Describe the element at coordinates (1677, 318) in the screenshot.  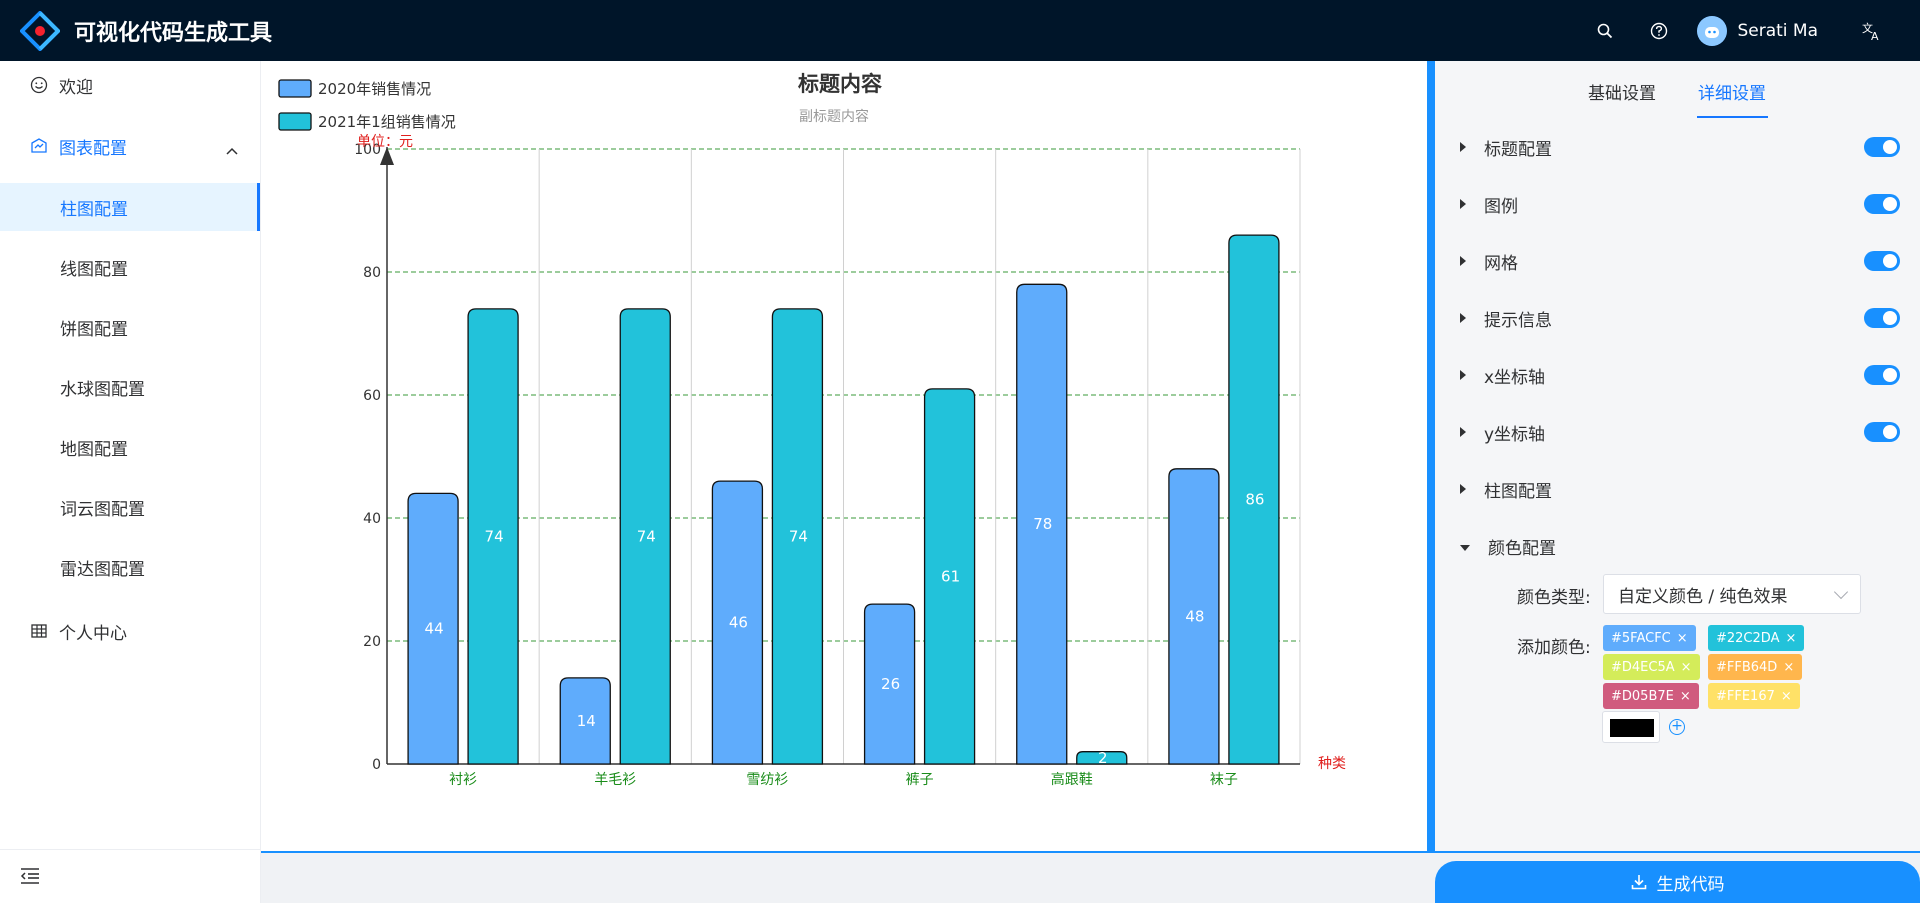
I see `section-tooltip: 提示信息` at that location.